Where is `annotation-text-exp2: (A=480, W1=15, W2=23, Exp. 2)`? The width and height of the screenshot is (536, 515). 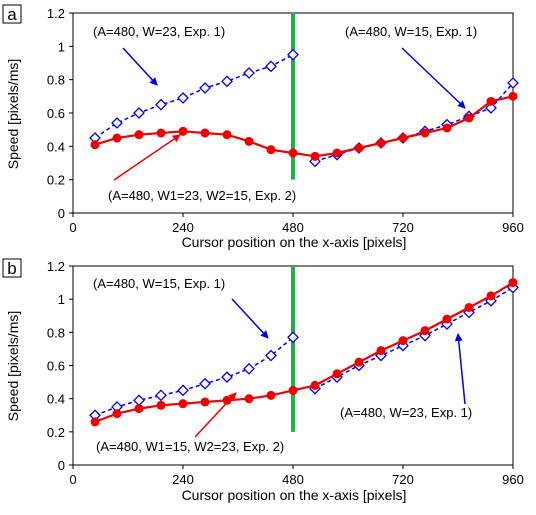
annotation-text-exp2: (A=480, W1=15, W2=23, Exp. 2) is located at coordinates (190, 446).